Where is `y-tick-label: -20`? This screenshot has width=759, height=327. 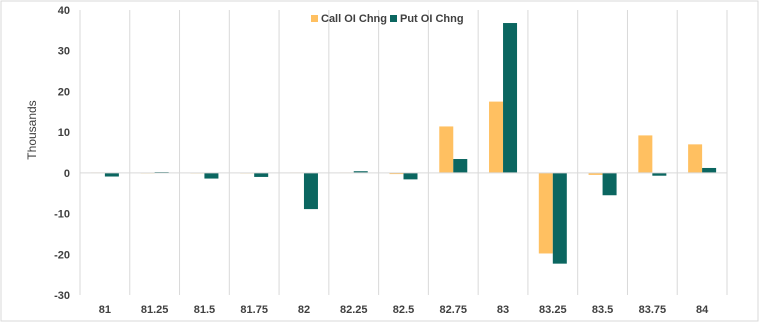 y-tick-label: -20 is located at coordinates (62, 255).